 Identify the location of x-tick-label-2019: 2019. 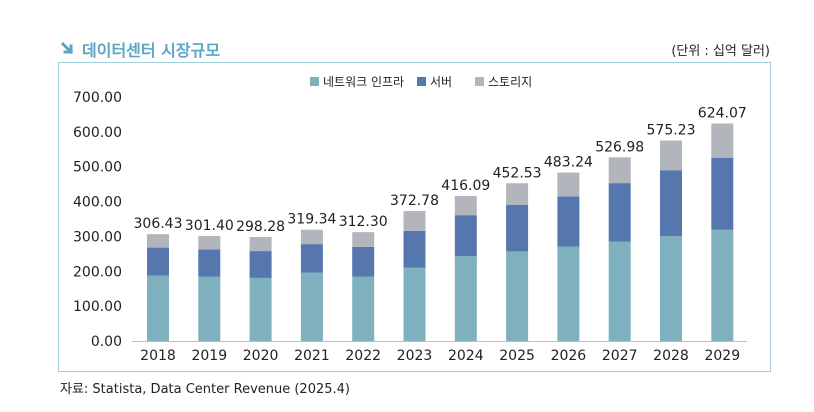
(209, 356).